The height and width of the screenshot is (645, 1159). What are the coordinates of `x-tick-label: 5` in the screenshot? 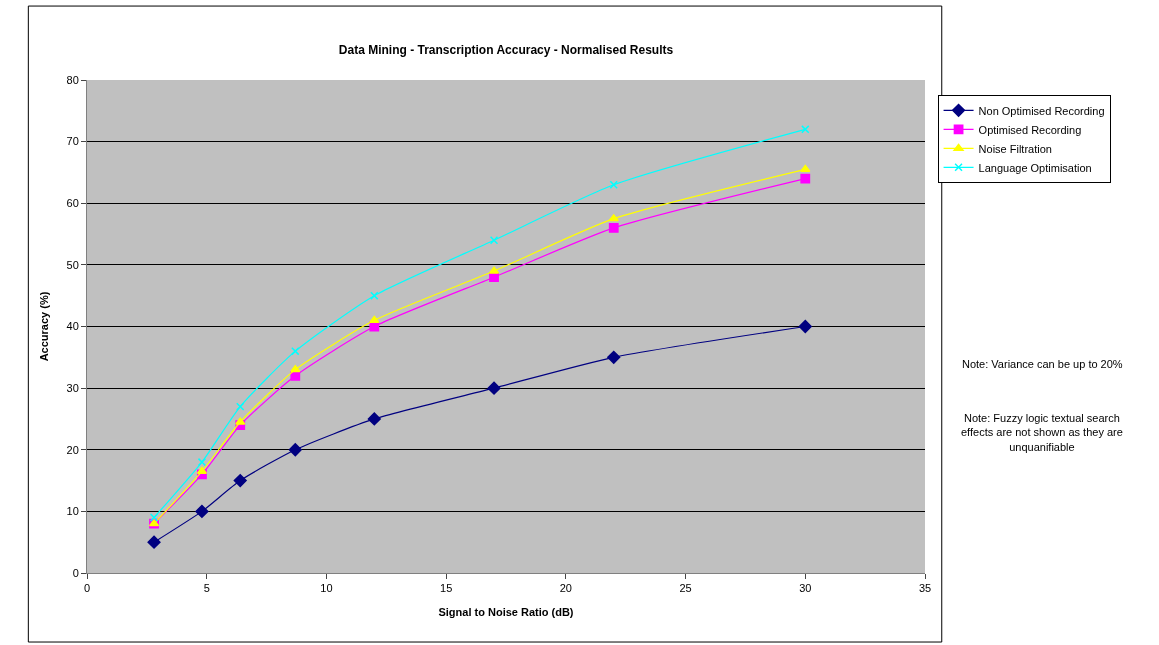 It's located at (206, 588).